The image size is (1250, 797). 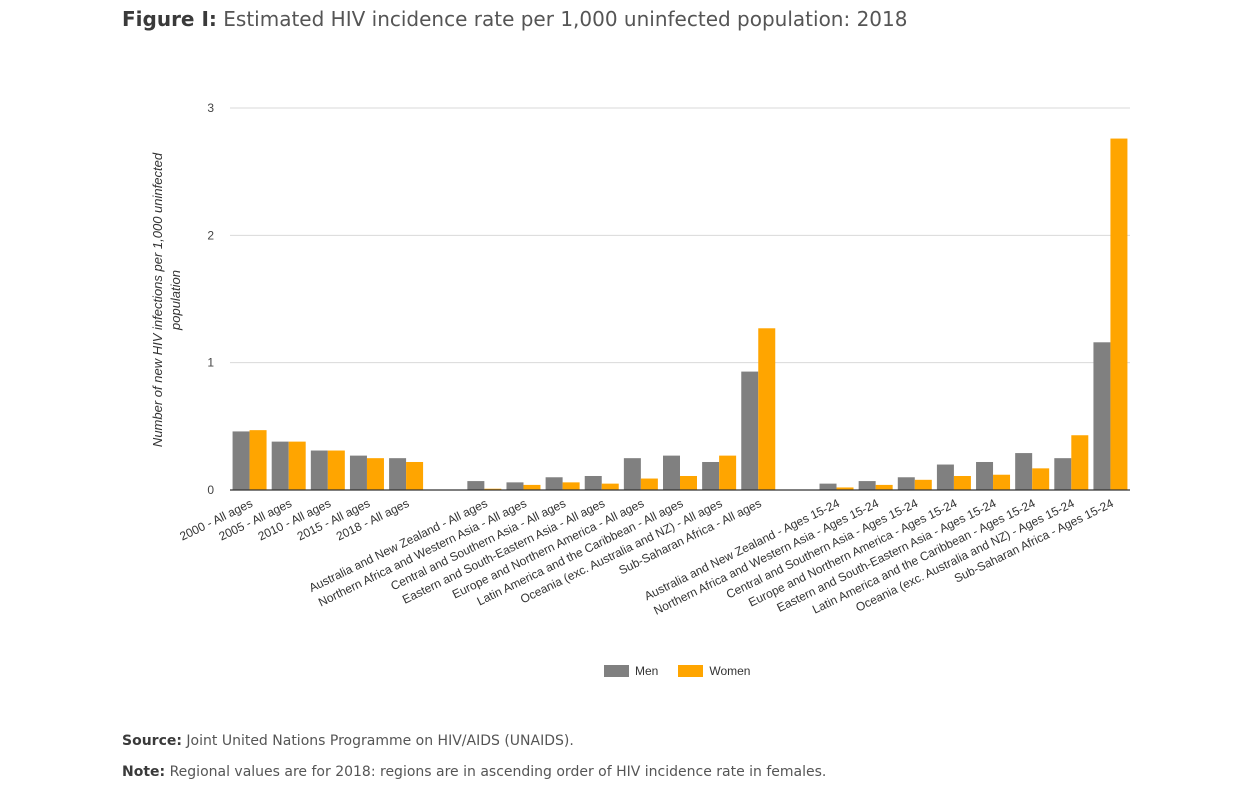 What do you see at coordinates (647, 671) in the screenshot?
I see `legend-label-men: Men` at bounding box center [647, 671].